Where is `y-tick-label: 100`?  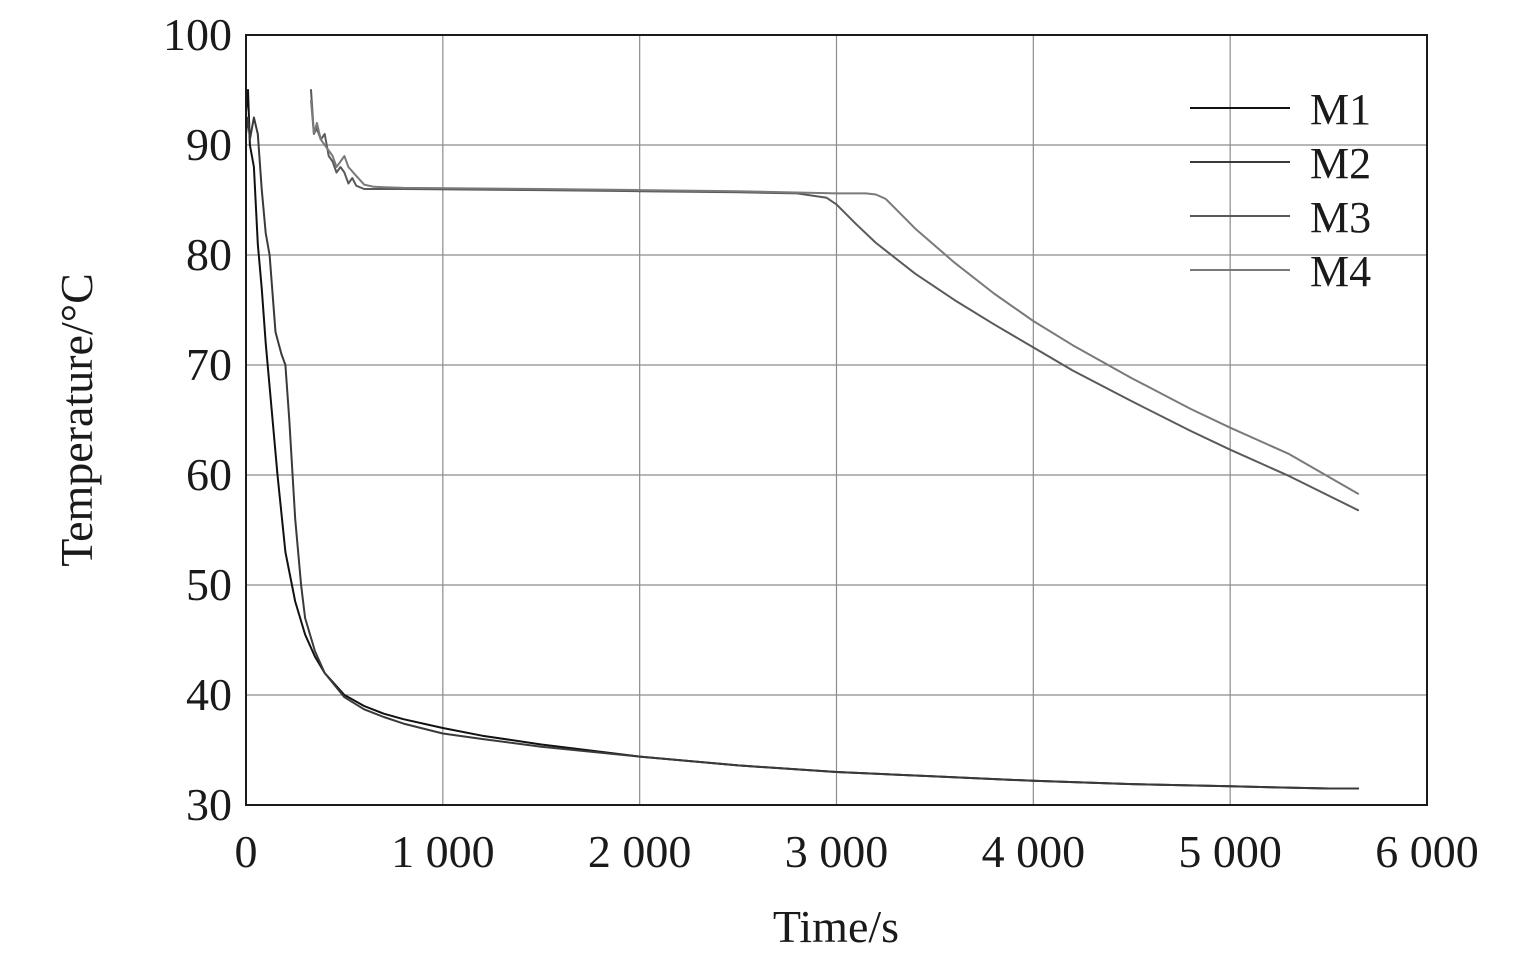 y-tick-label: 100 is located at coordinates (197, 34).